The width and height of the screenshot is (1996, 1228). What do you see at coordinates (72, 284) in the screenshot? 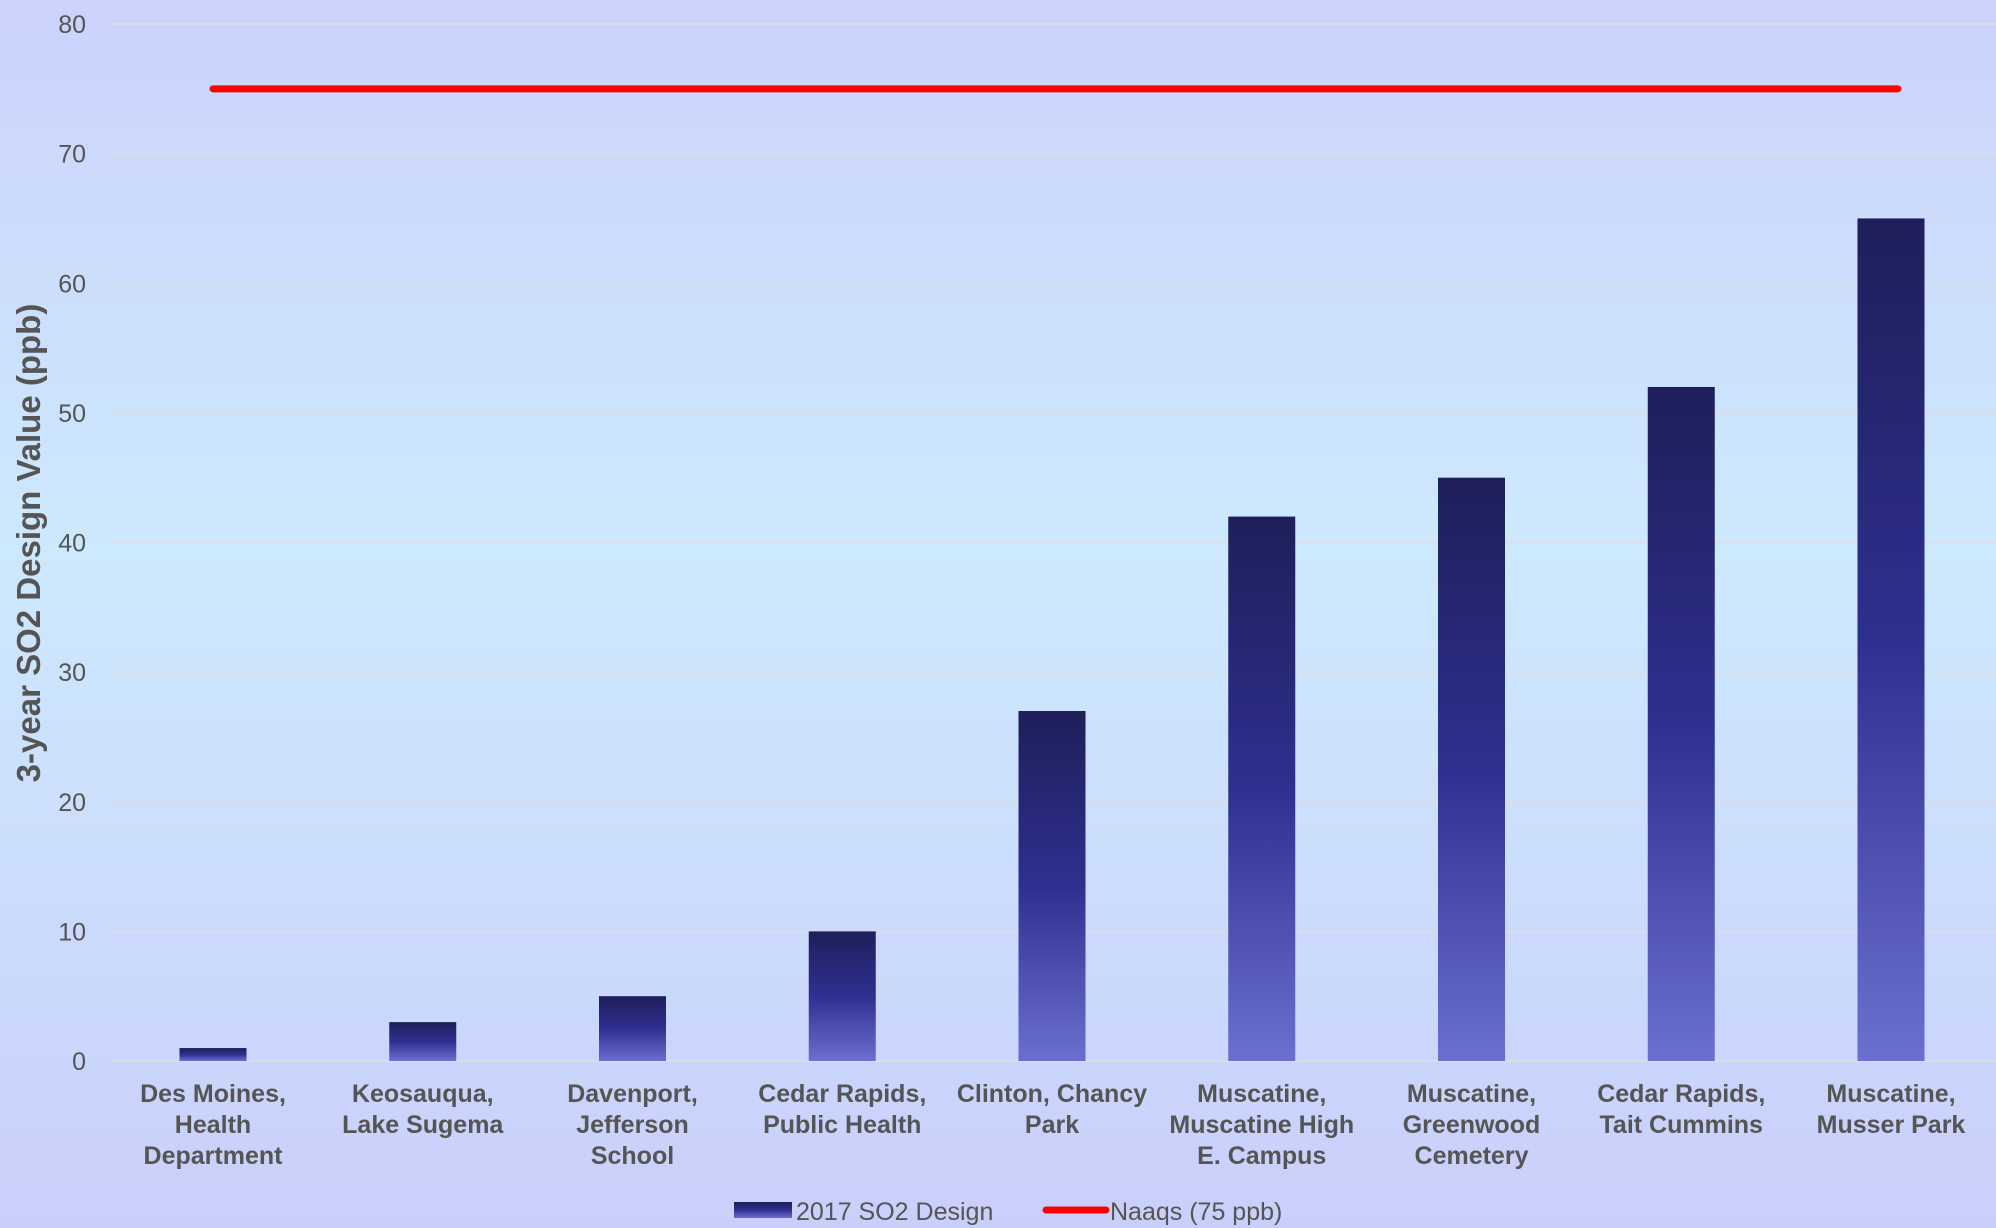
I see `y-tick-label: 60` at bounding box center [72, 284].